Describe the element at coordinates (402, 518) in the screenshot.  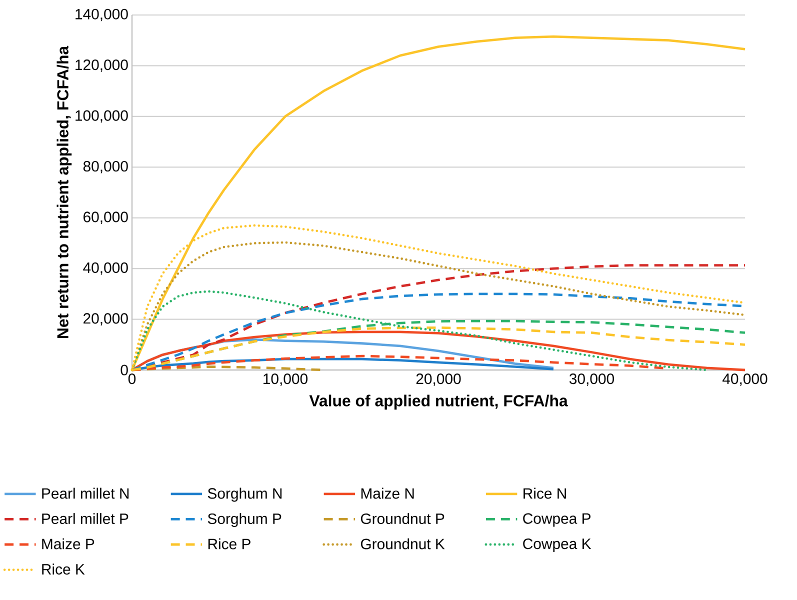
I see `legend-label: Groundnut P` at that location.